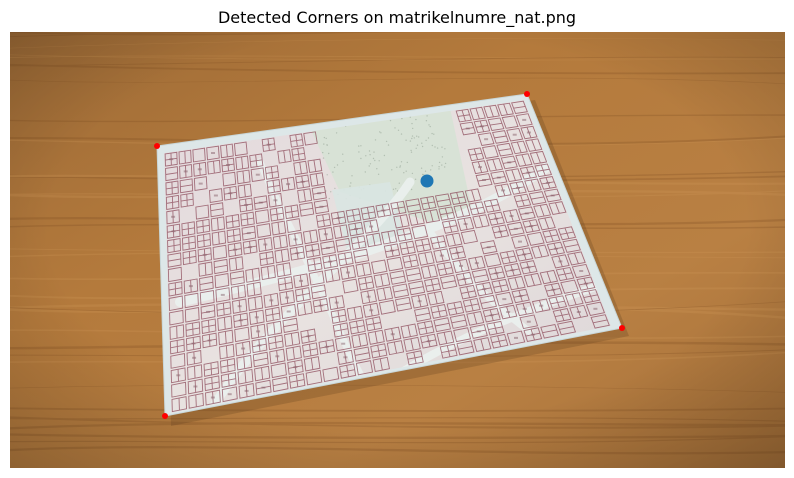 This screenshot has width=794, height=478. I want to click on corner-marker-bottom-right, so click(622, 328).